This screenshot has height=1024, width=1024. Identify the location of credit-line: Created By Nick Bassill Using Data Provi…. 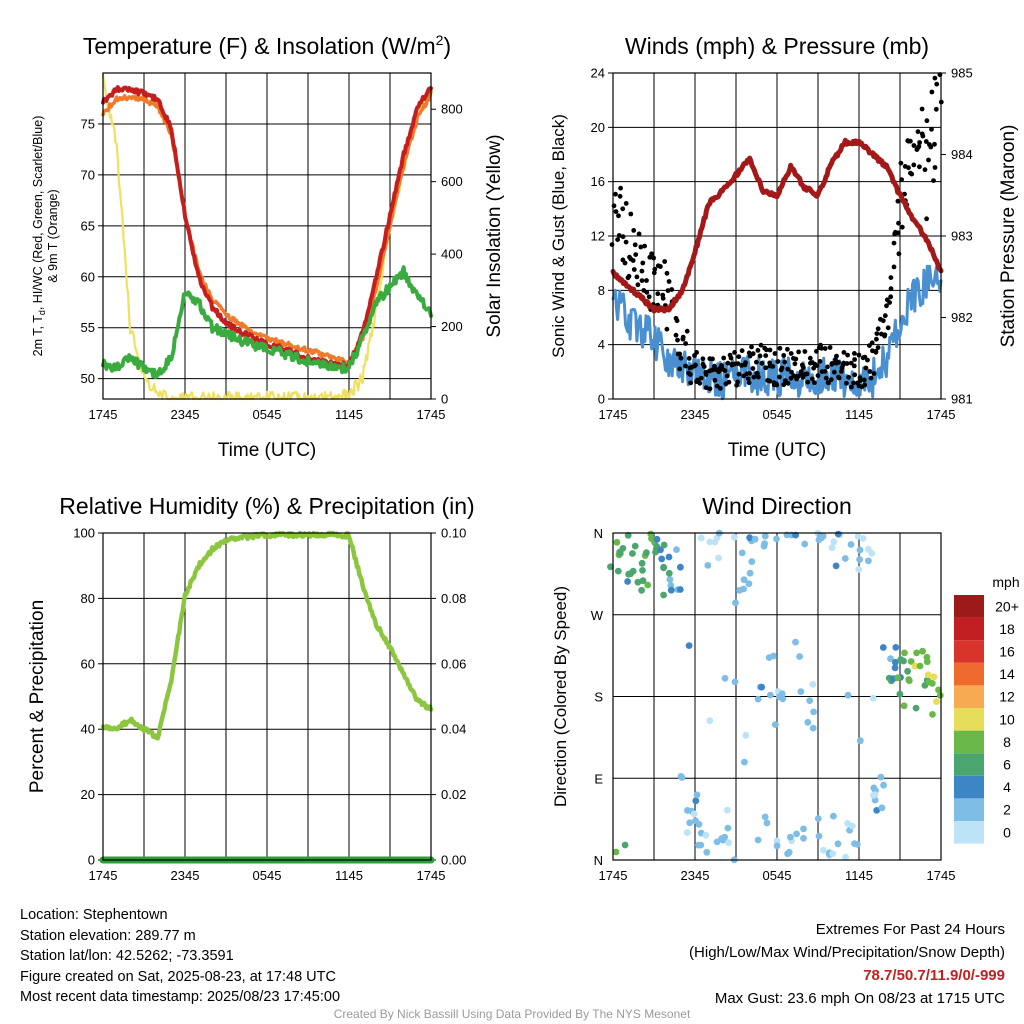
(512, 1014).